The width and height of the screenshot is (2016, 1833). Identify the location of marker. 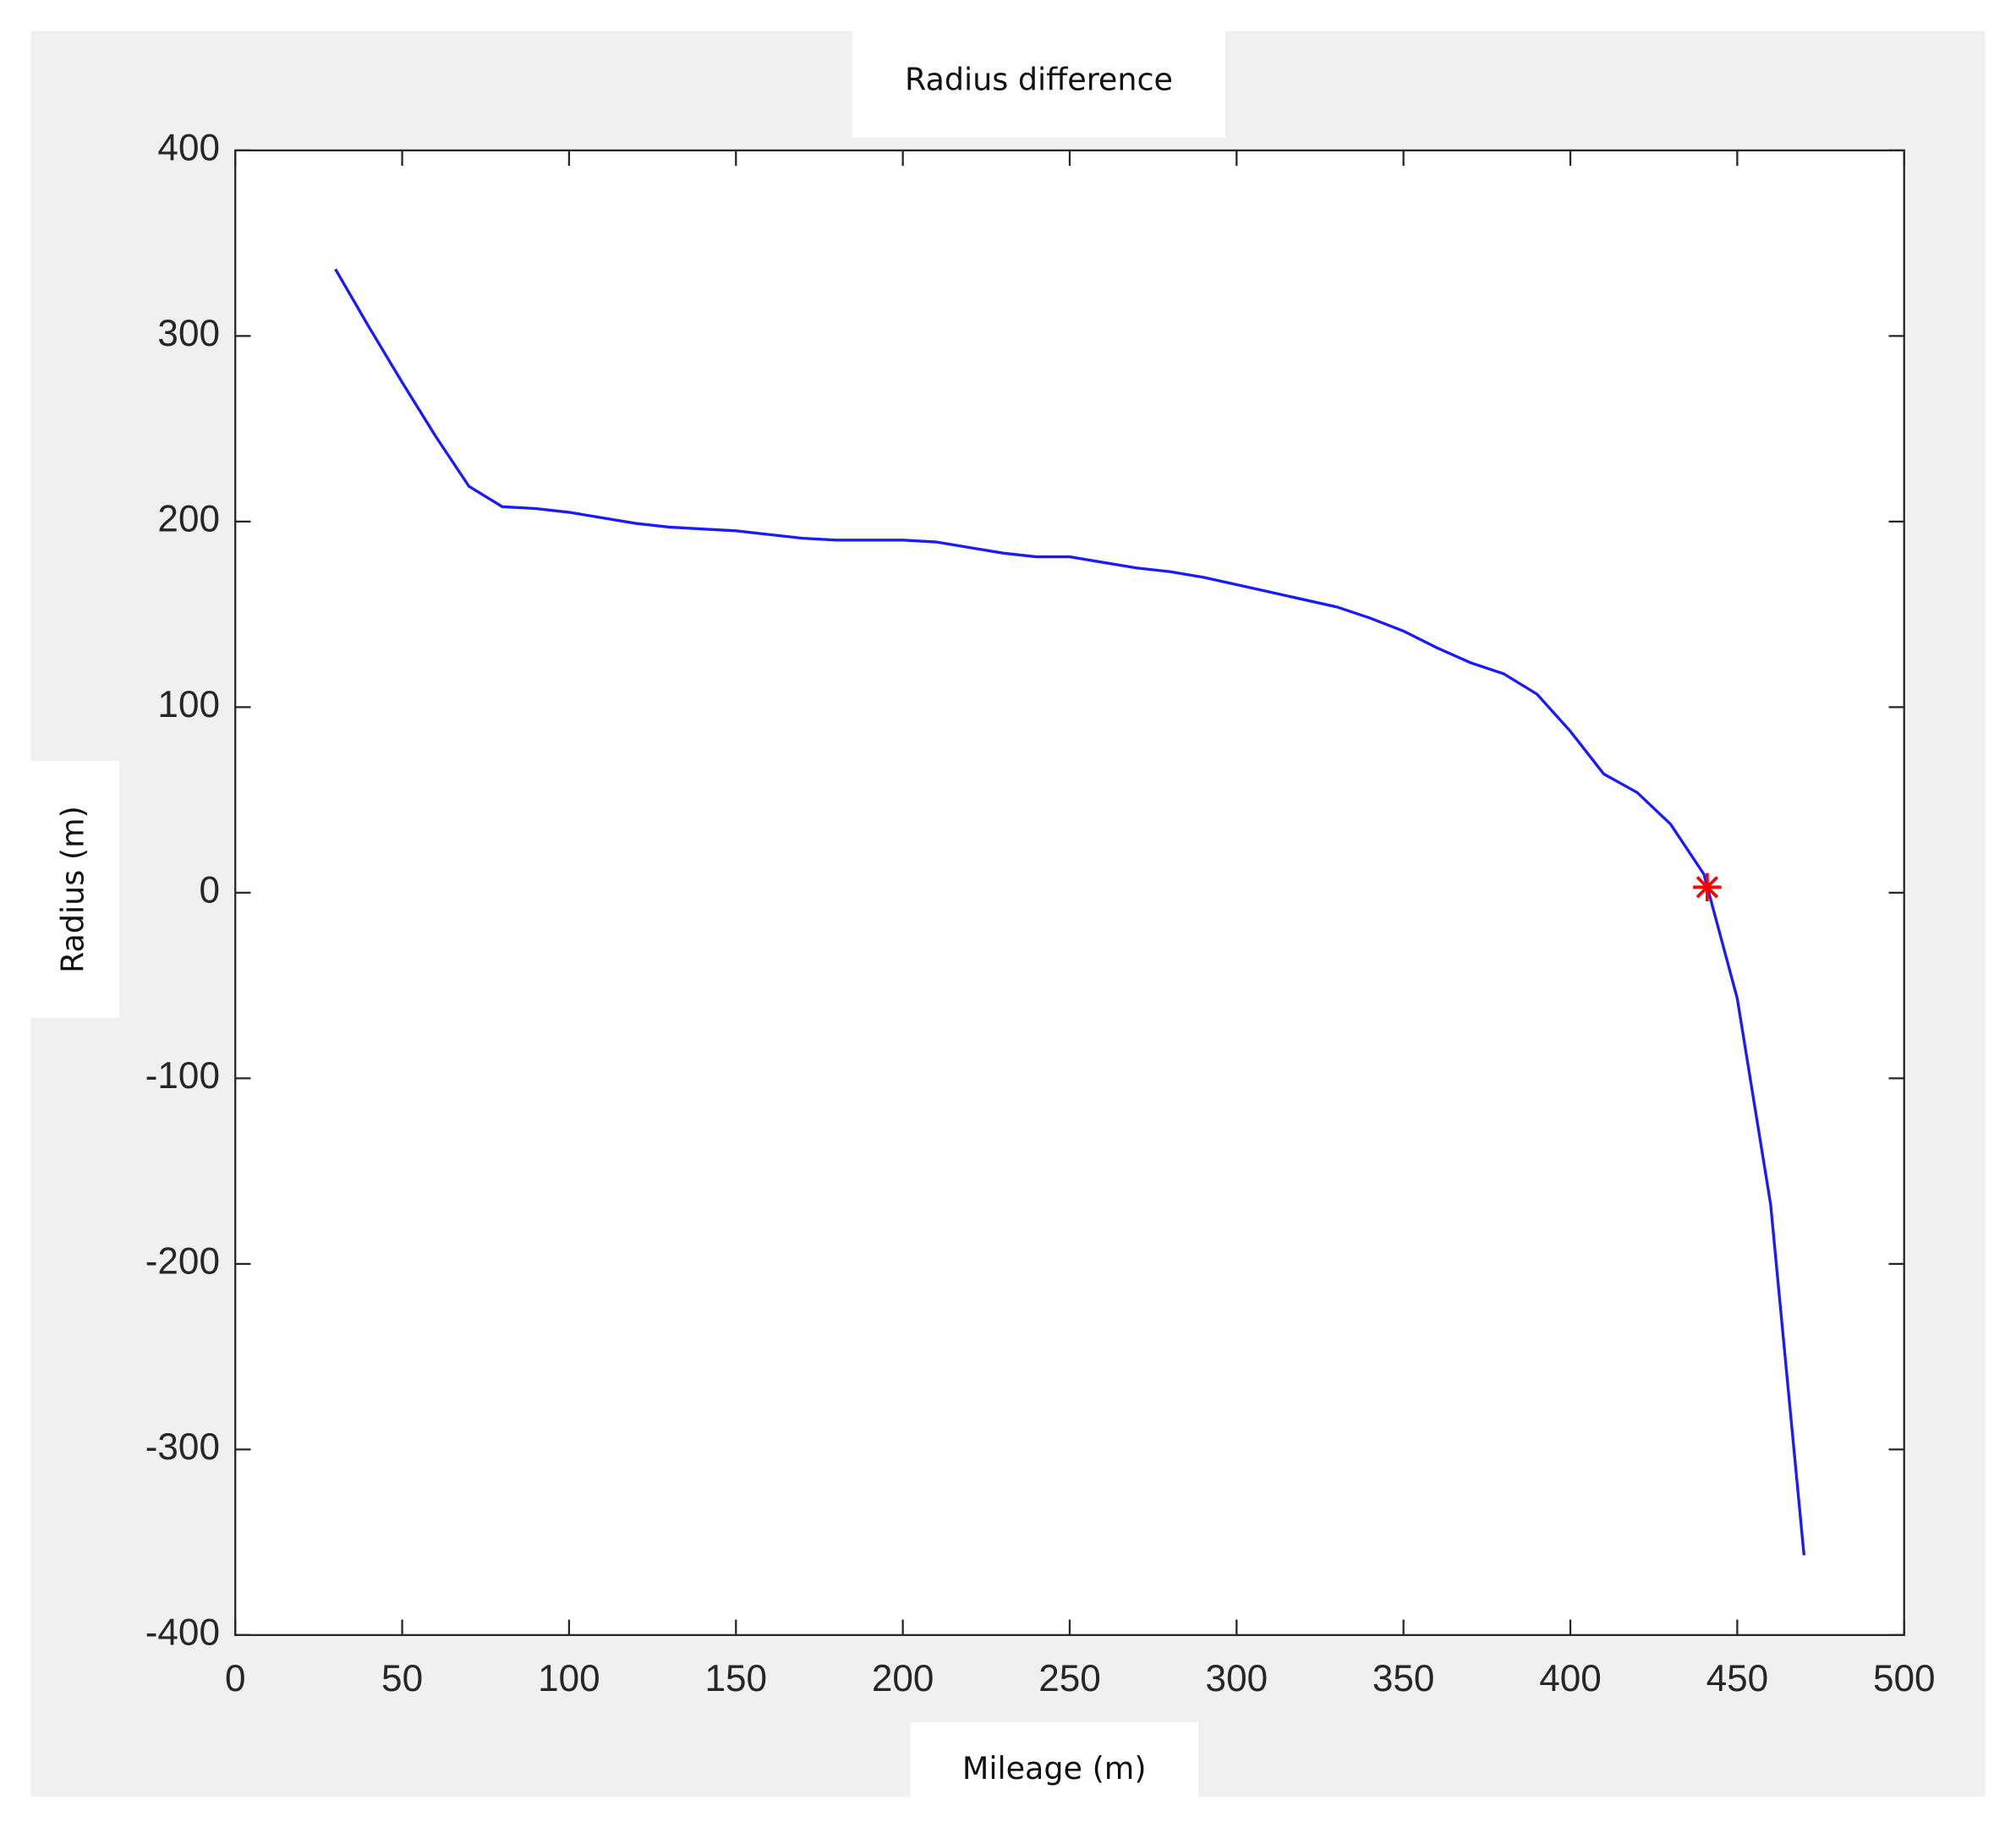
(1707, 887).